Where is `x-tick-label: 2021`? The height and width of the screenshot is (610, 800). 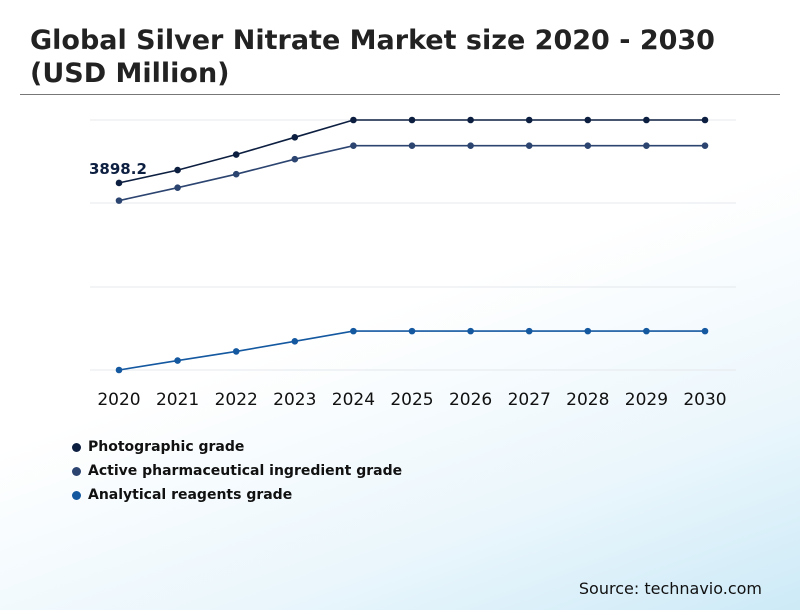
x-tick-label: 2021 is located at coordinates (177, 400).